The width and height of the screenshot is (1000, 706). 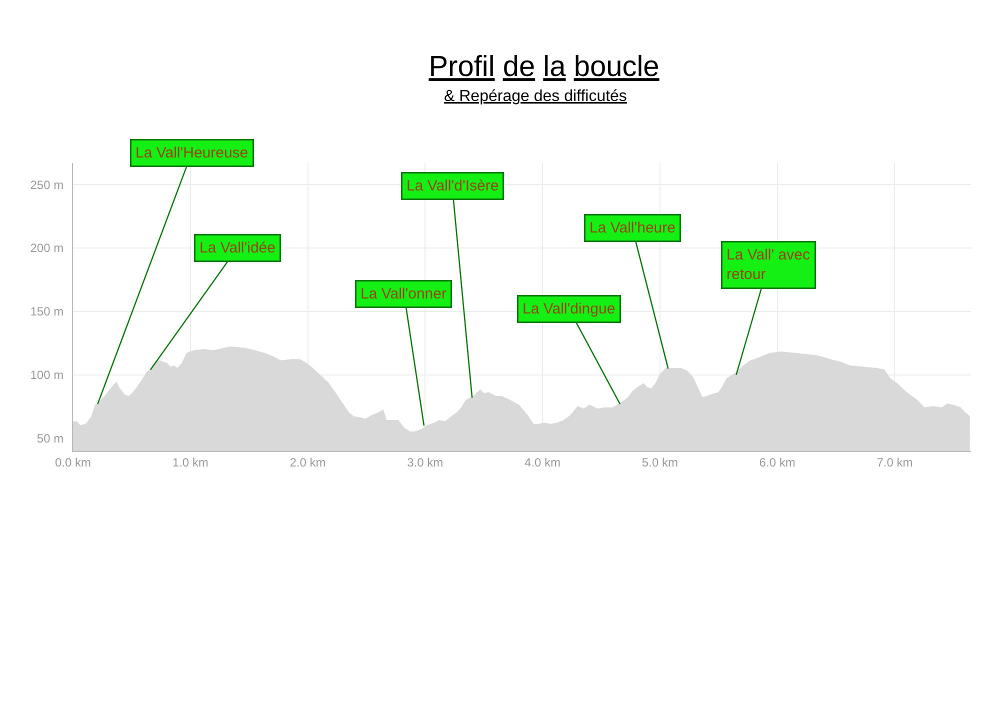 I want to click on x-tick-label: 5.0 km, so click(x=660, y=462).